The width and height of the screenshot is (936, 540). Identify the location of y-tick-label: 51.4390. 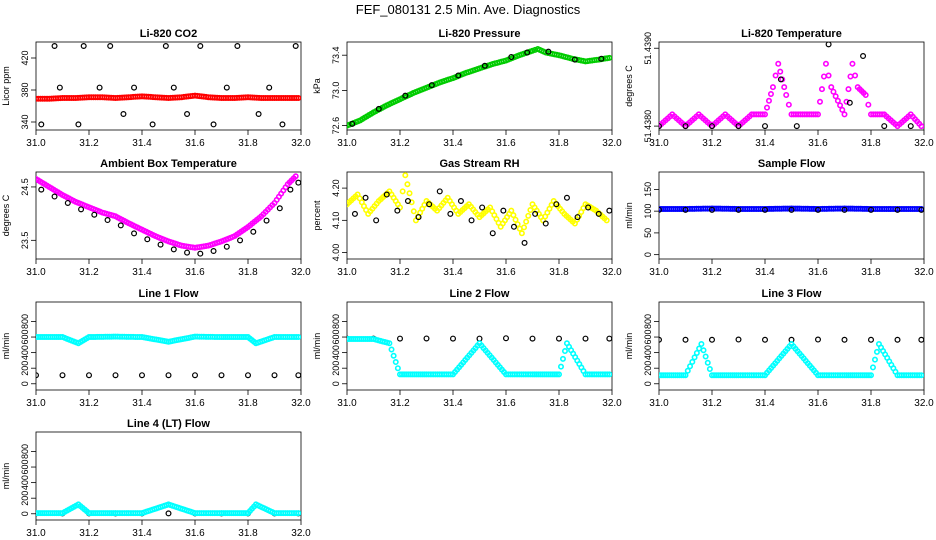
(648, 48).